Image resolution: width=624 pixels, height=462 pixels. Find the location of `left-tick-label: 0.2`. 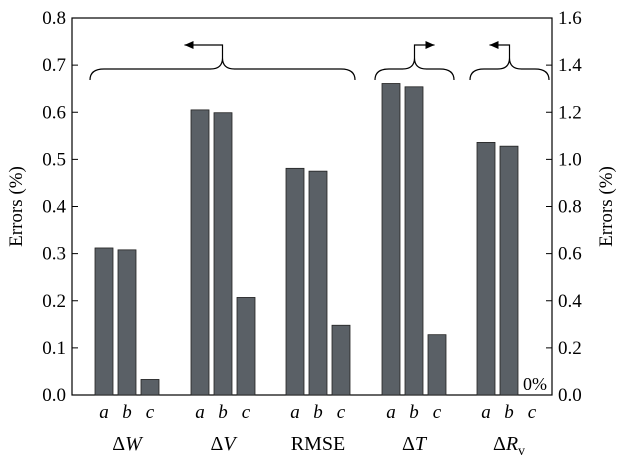

left-tick-label: 0.2 is located at coordinates (54, 301).